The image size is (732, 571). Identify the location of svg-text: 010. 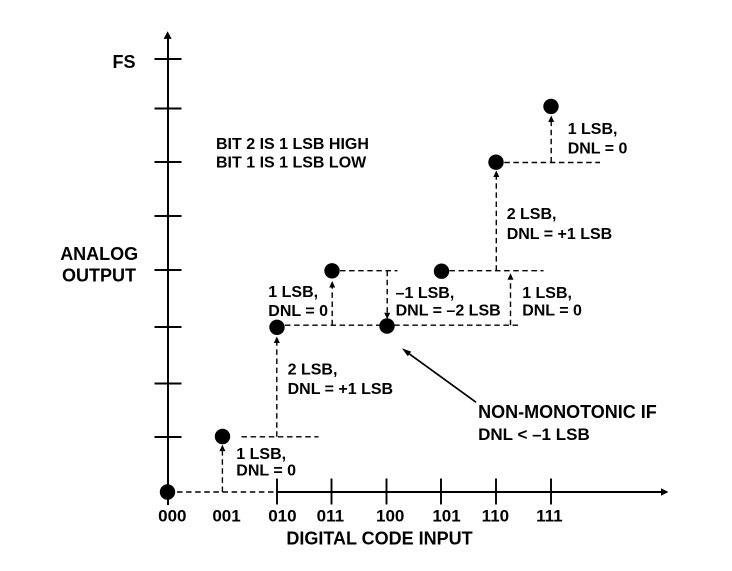
(282, 516).